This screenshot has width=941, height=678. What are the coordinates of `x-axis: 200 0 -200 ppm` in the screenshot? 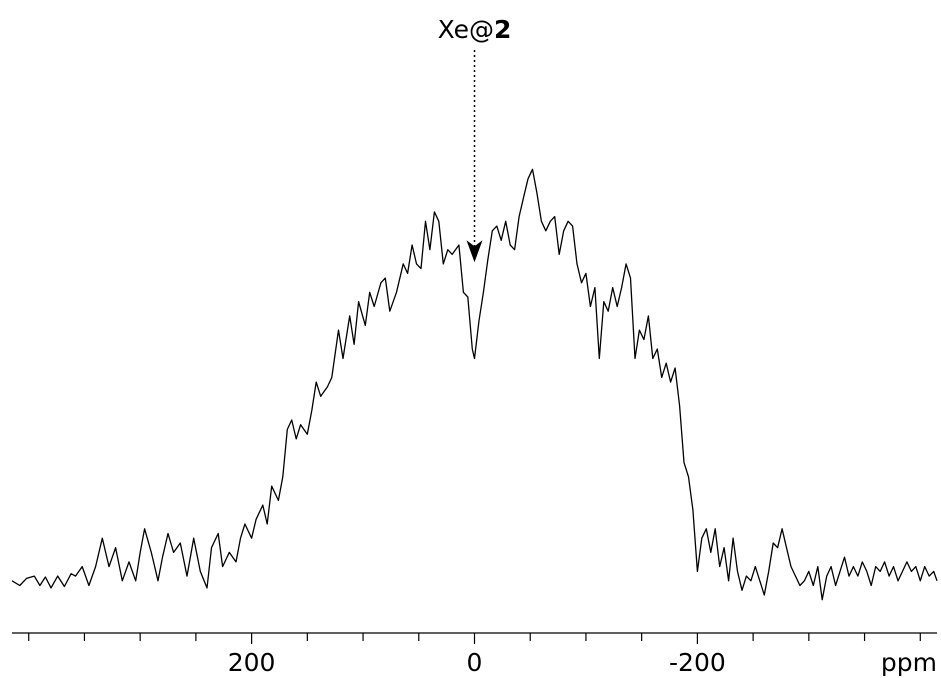 It's located at (474, 654).